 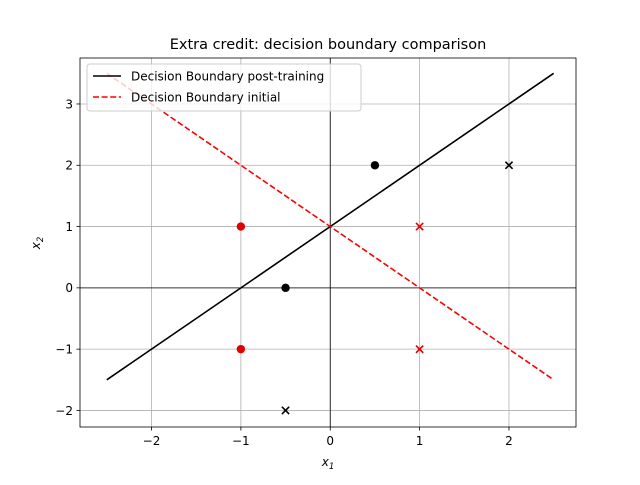 I want to click on y-tick-label: 0, so click(x=69, y=288).